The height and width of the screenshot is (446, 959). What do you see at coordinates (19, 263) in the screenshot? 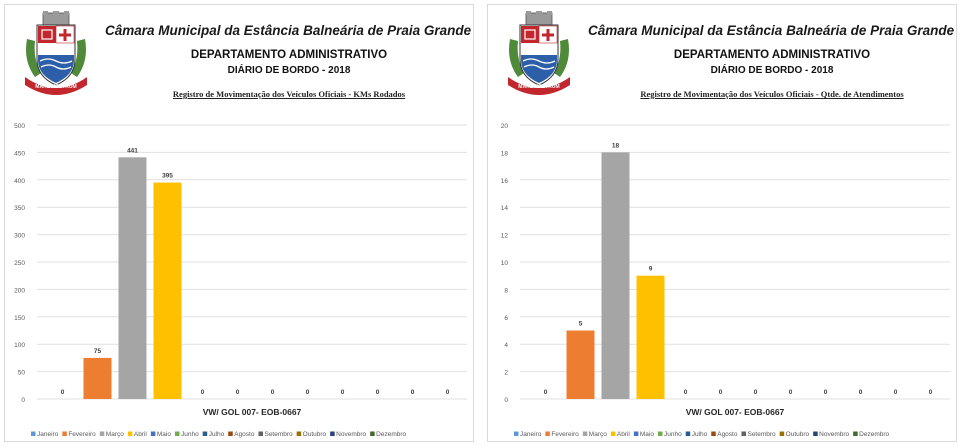
I see `y-tick-label: 250` at bounding box center [19, 263].